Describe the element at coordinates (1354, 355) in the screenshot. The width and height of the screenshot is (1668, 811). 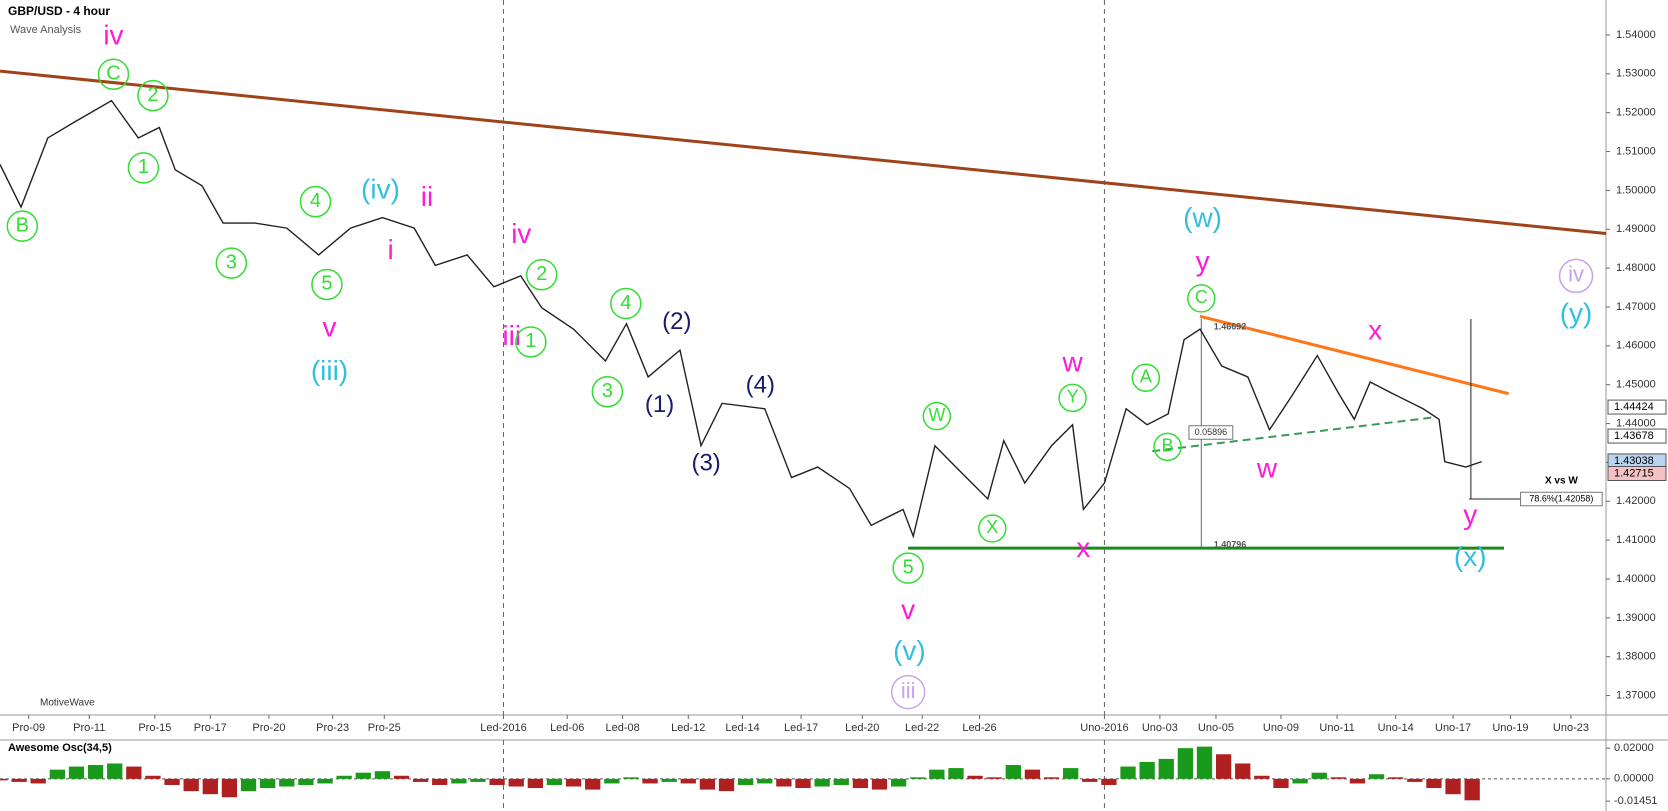
I see `trend-line` at that location.